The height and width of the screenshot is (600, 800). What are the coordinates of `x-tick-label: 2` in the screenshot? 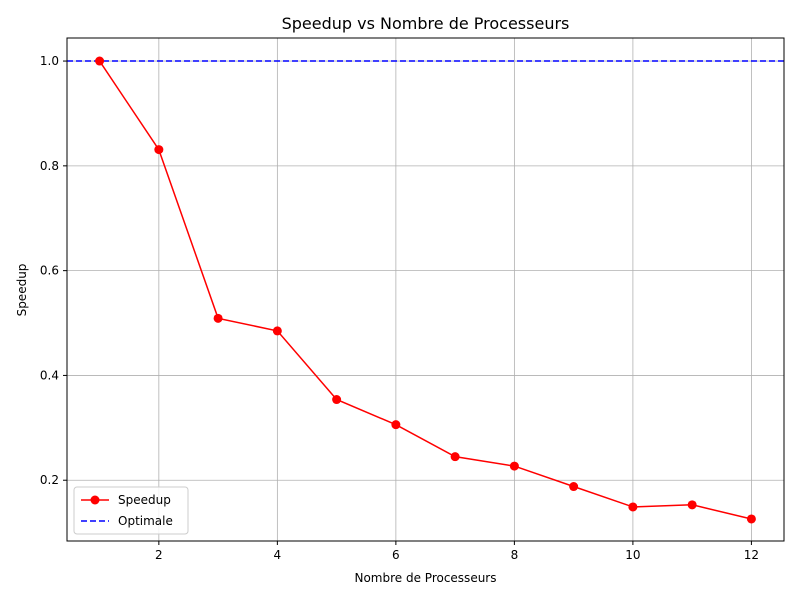 It's located at (159, 555).